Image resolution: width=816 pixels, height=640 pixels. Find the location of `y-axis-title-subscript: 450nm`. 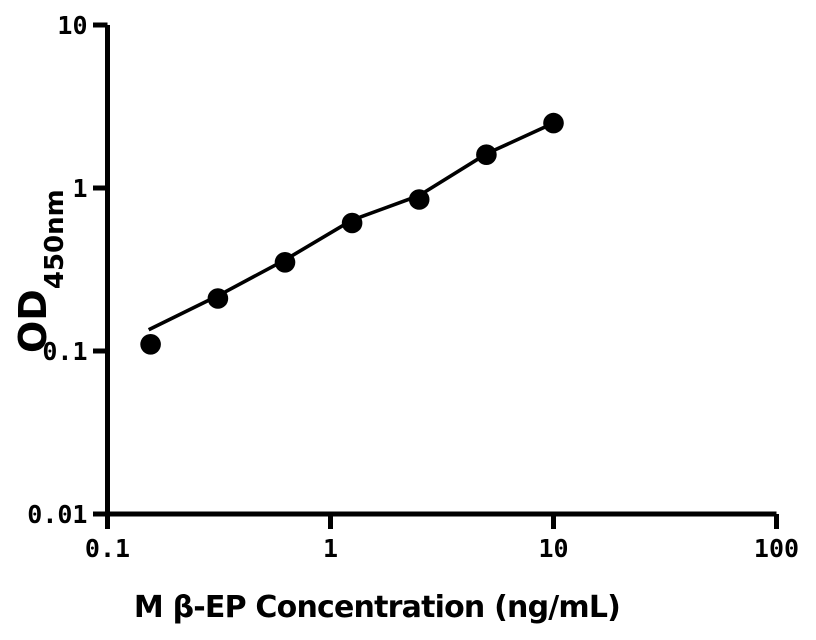

y-axis-title-subscript: 450nm is located at coordinates (55, 239).